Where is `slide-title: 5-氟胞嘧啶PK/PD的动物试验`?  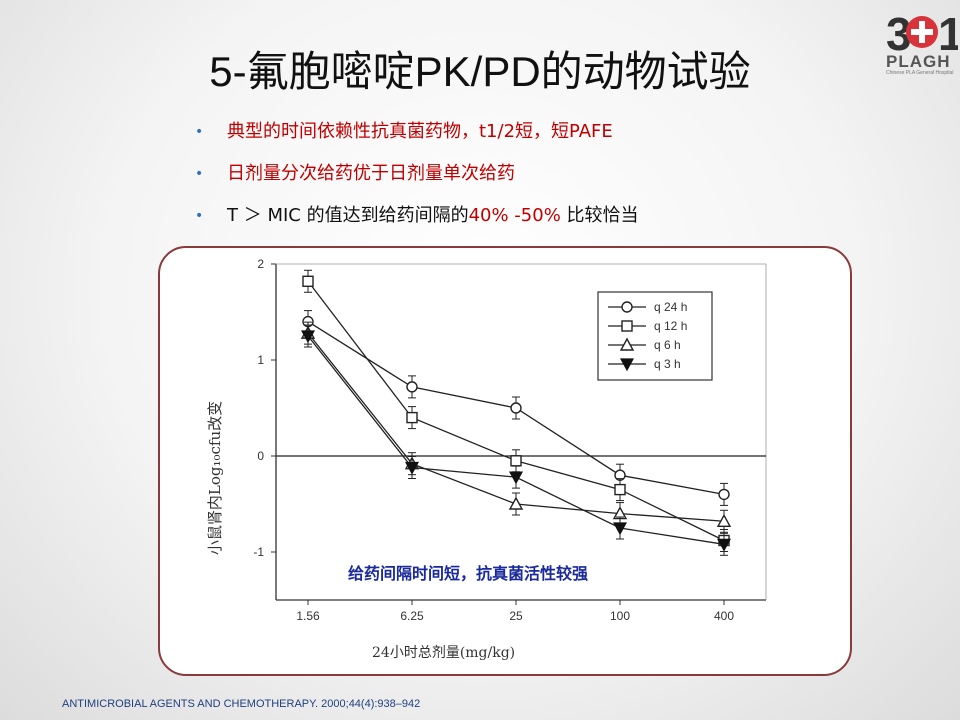
slide-title: 5-氟胞嘧啶PK/PD的动物试验 is located at coordinates (480, 71).